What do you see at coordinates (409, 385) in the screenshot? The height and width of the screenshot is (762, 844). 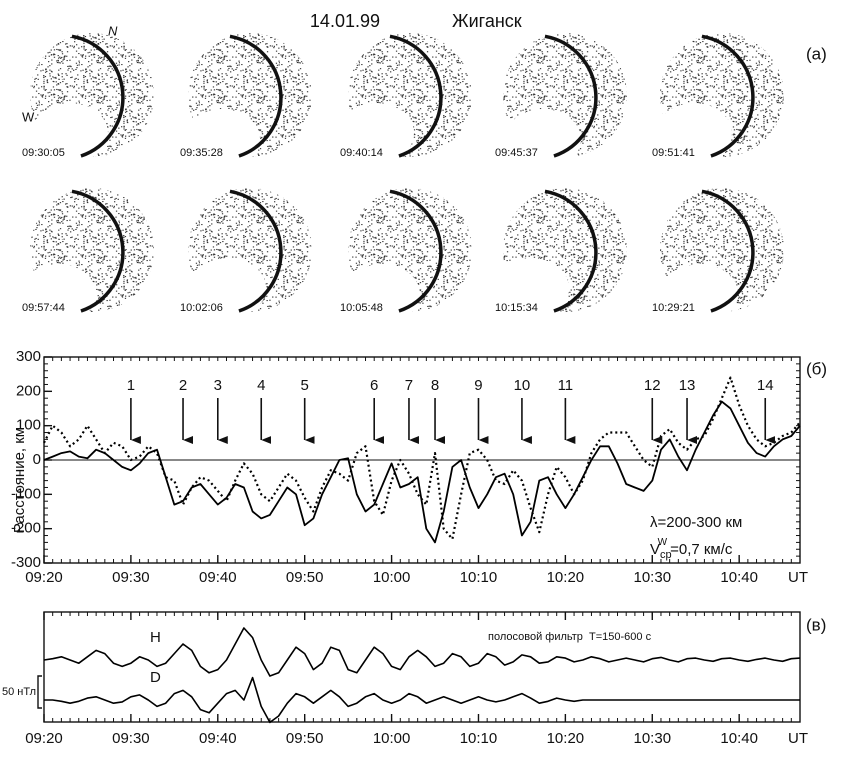 I see `event-number: 7` at bounding box center [409, 385].